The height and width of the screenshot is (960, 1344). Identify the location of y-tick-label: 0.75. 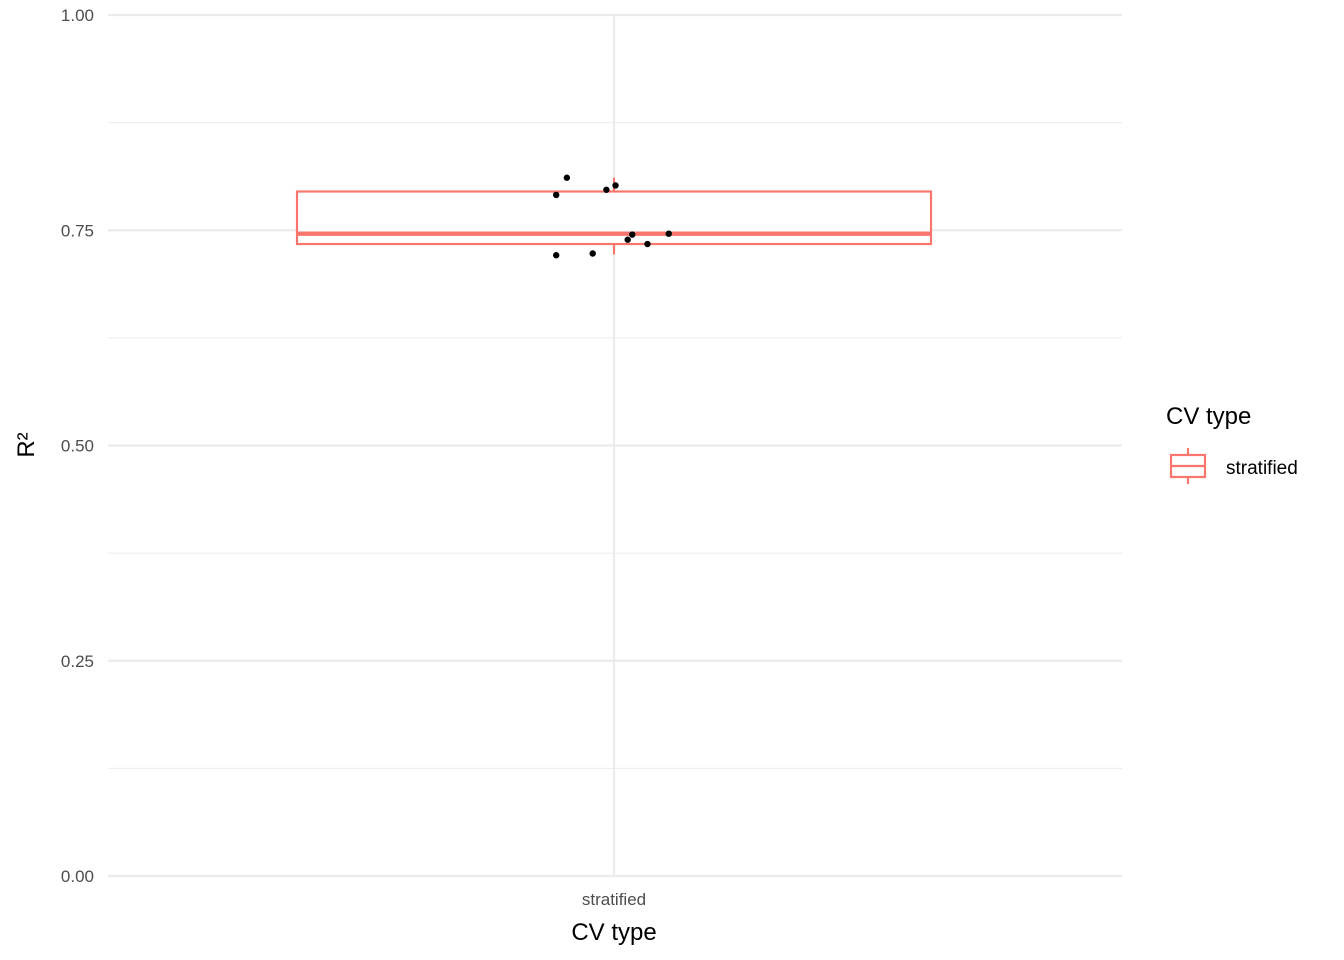
(77, 230).